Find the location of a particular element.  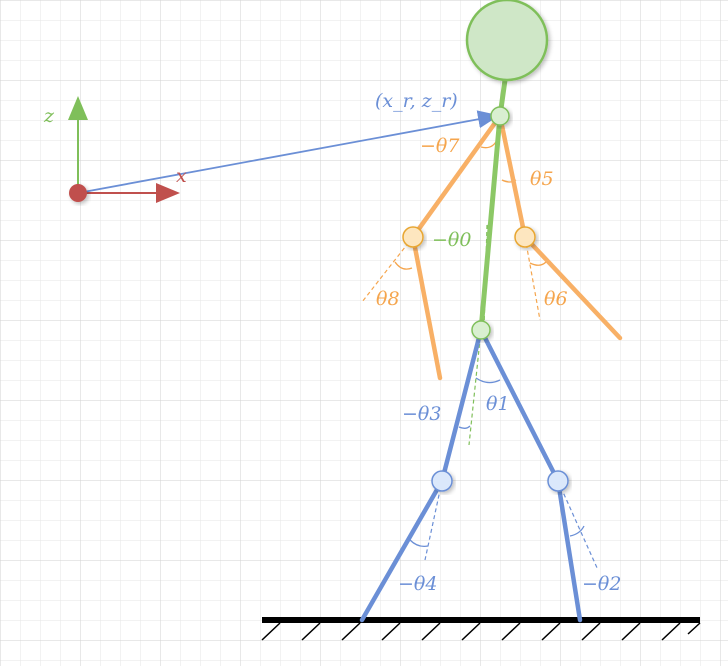

theta8-label: θ8 is located at coordinates (388, 299).